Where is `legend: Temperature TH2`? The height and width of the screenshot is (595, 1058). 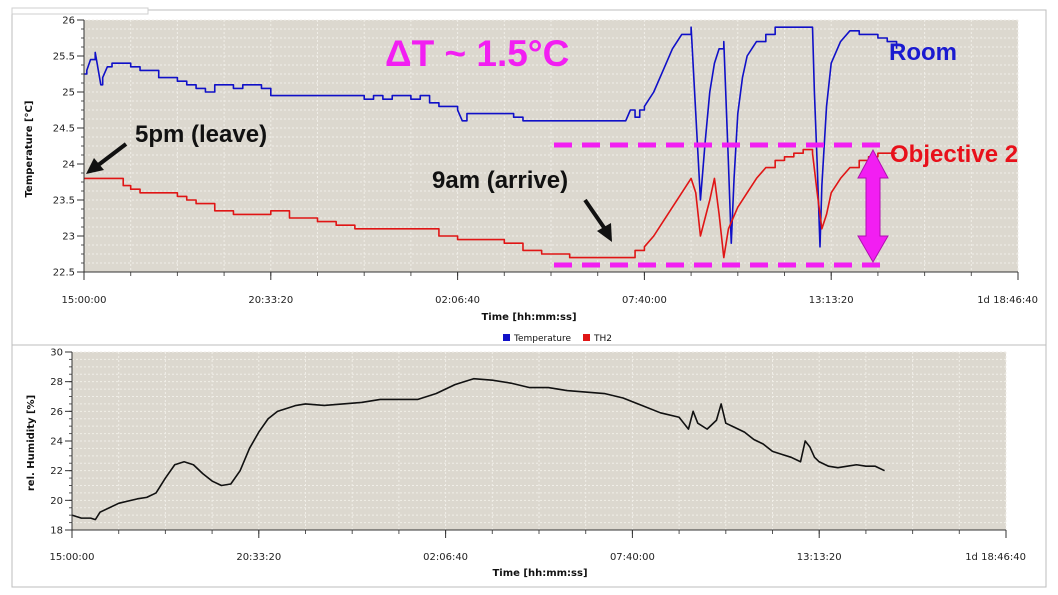 legend: Temperature TH2 is located at coordinates (557, 339).